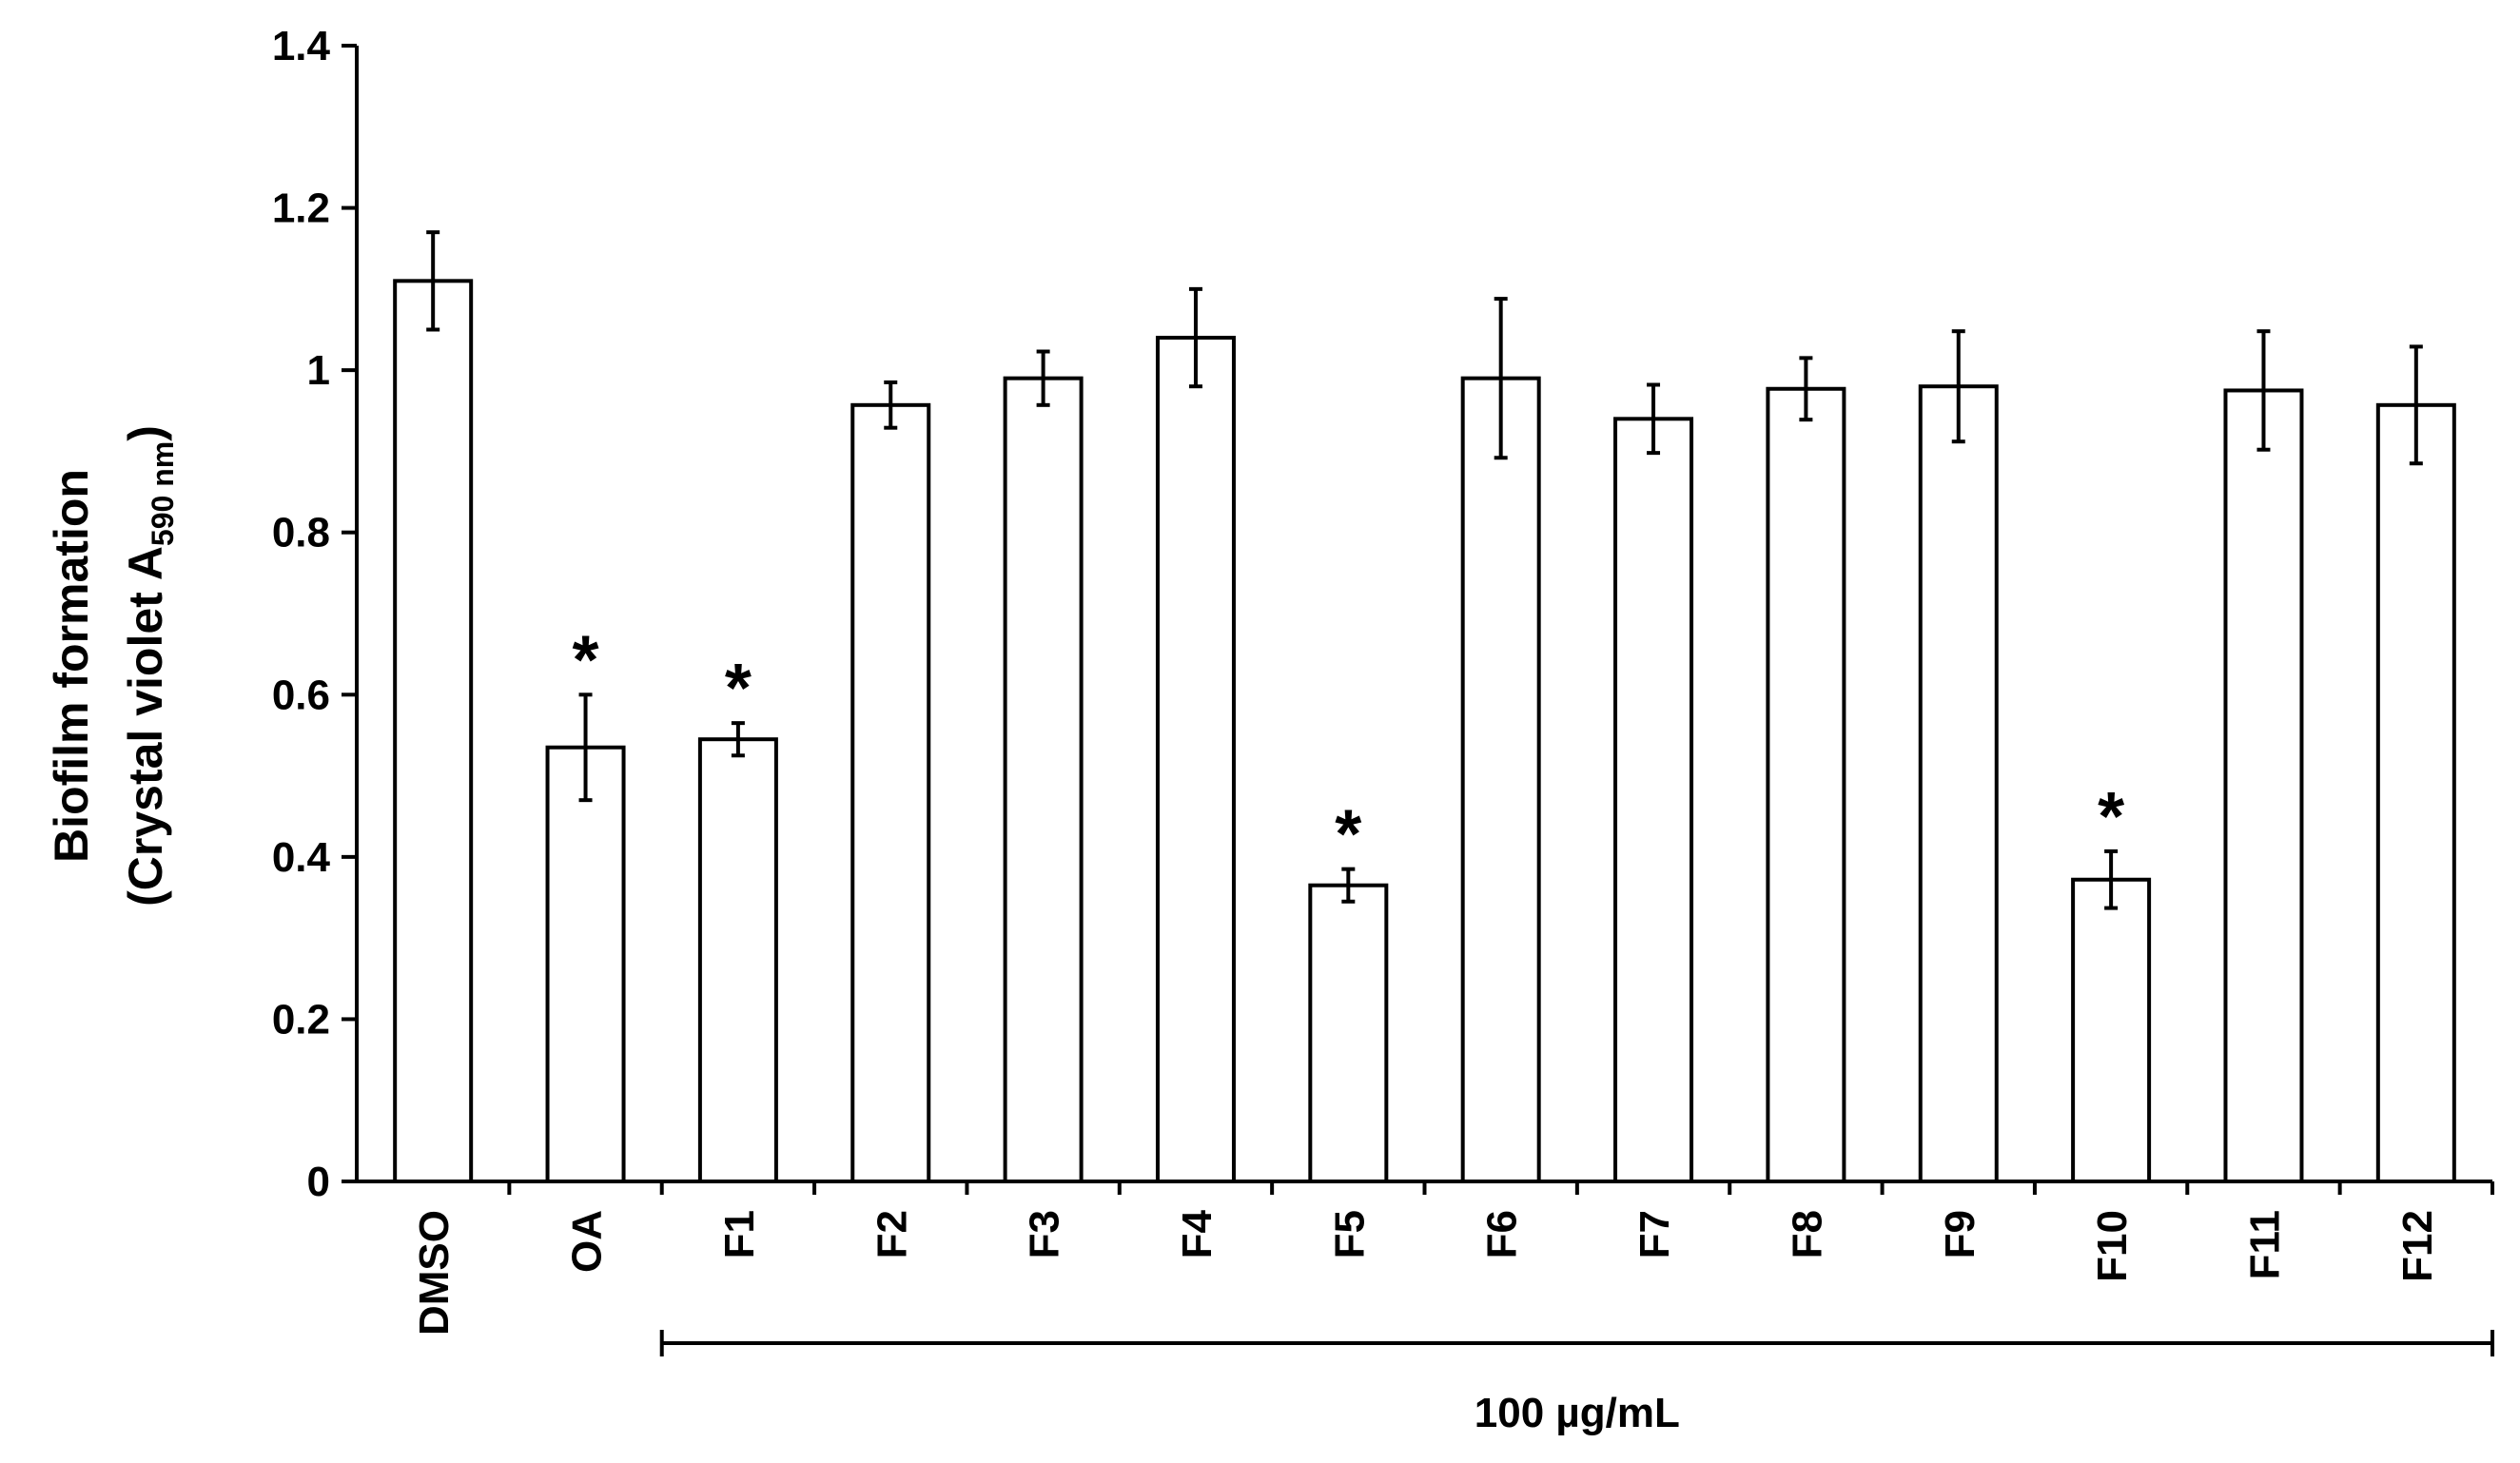 Image resolution: width=2520 pixels, height=1463 pixels. I want to click on x-tick-label-f12: F12, so click(2417, 1246).